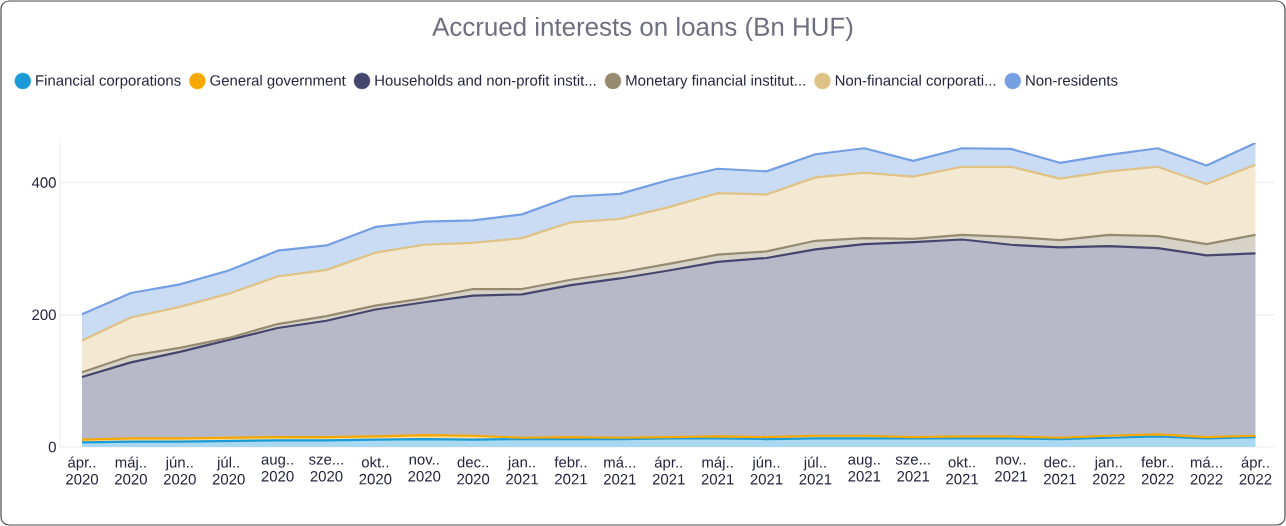  Describe the element at coordinates (815, 470) in the screenshot. I see `x-tick-label: júl.. 2021` at that location.